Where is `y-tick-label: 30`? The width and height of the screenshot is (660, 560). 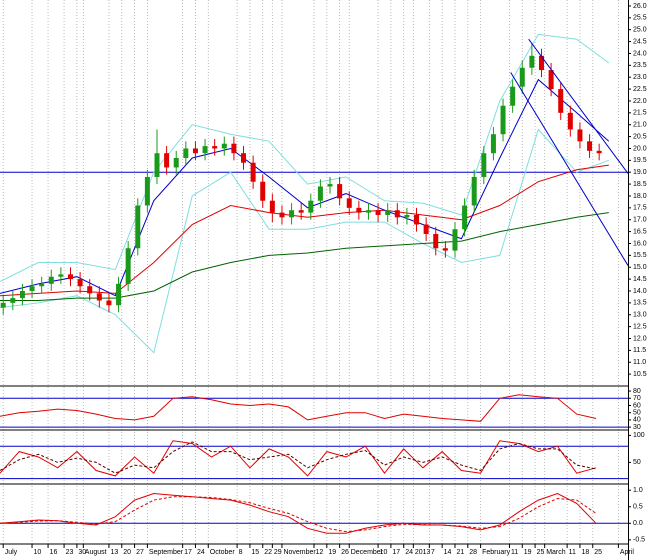
y-tick-label: 30 is located at coordinates (637, 427).